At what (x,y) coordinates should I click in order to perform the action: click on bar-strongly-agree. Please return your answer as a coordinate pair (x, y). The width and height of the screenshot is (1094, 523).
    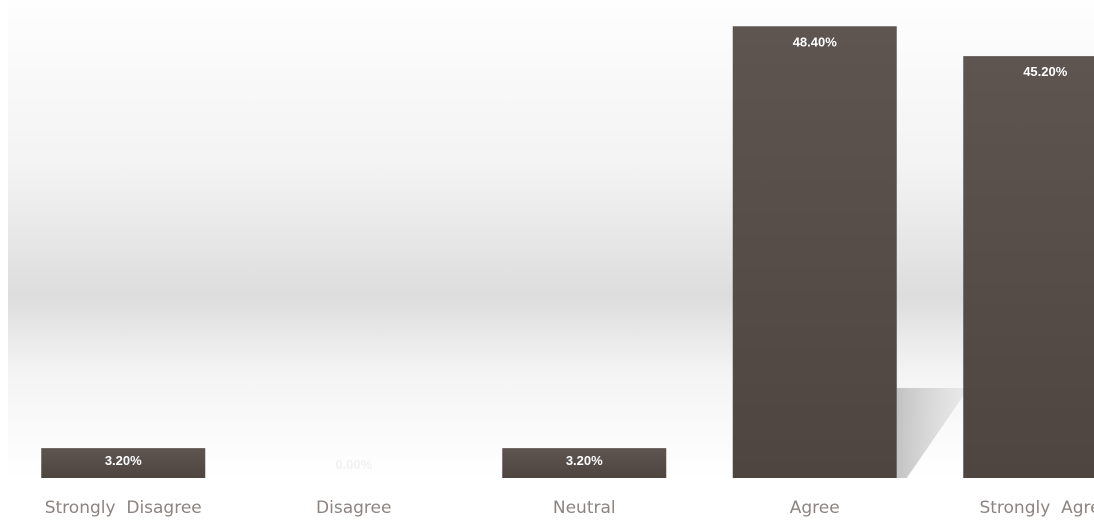
    Looking at the image, I should click on (1028, 267).